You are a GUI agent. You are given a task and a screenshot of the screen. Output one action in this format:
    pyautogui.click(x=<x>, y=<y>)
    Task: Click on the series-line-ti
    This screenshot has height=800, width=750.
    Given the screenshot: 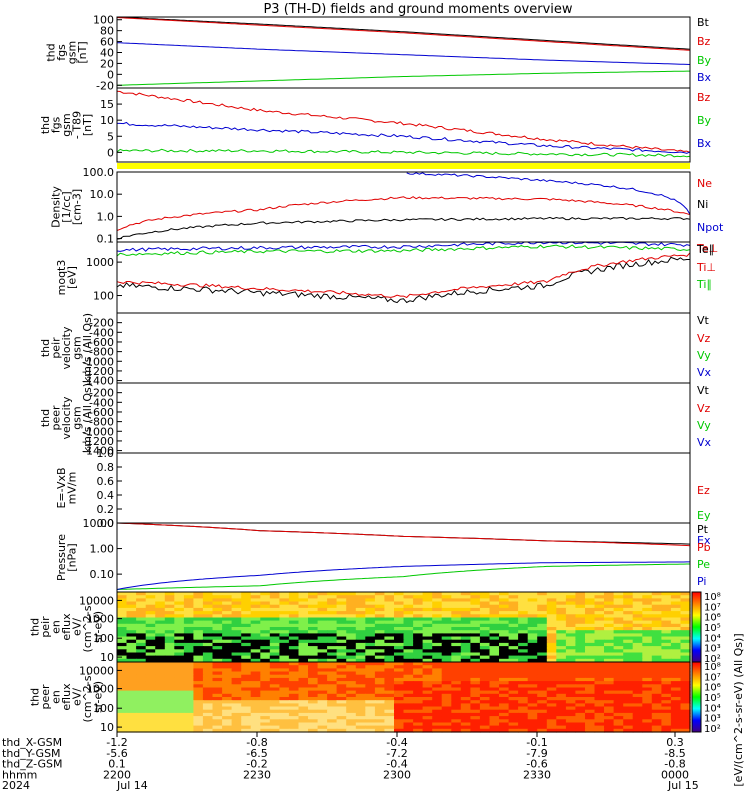 What is the action you would take?
    pyautogui.click(x=403, y=250)
    